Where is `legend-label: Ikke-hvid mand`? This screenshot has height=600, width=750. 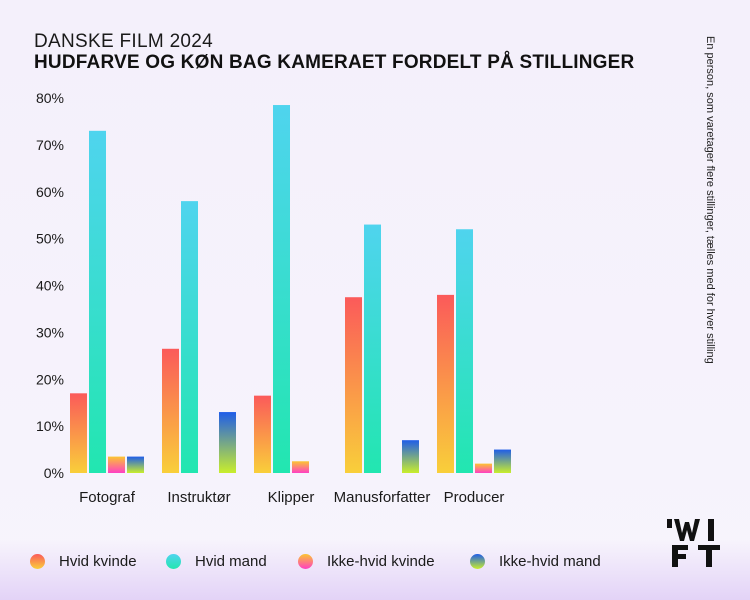 legend-label: Ikke-hvid mand is located at coordinates (550, 561).